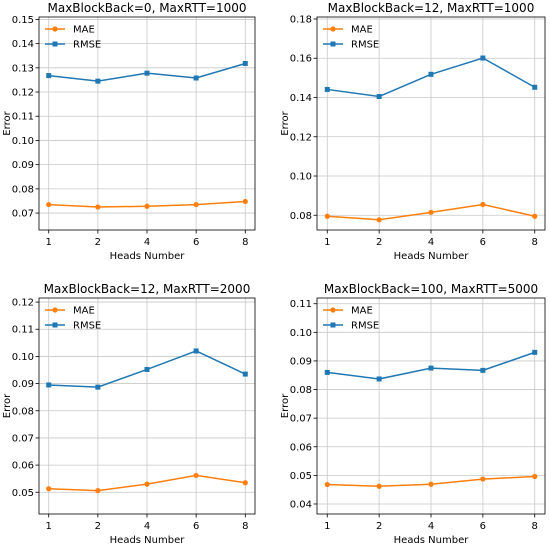 This screenshot has height=545, width=550. I want to click on chart-4-x-axis-label: Heads Number, so click(432, 540).